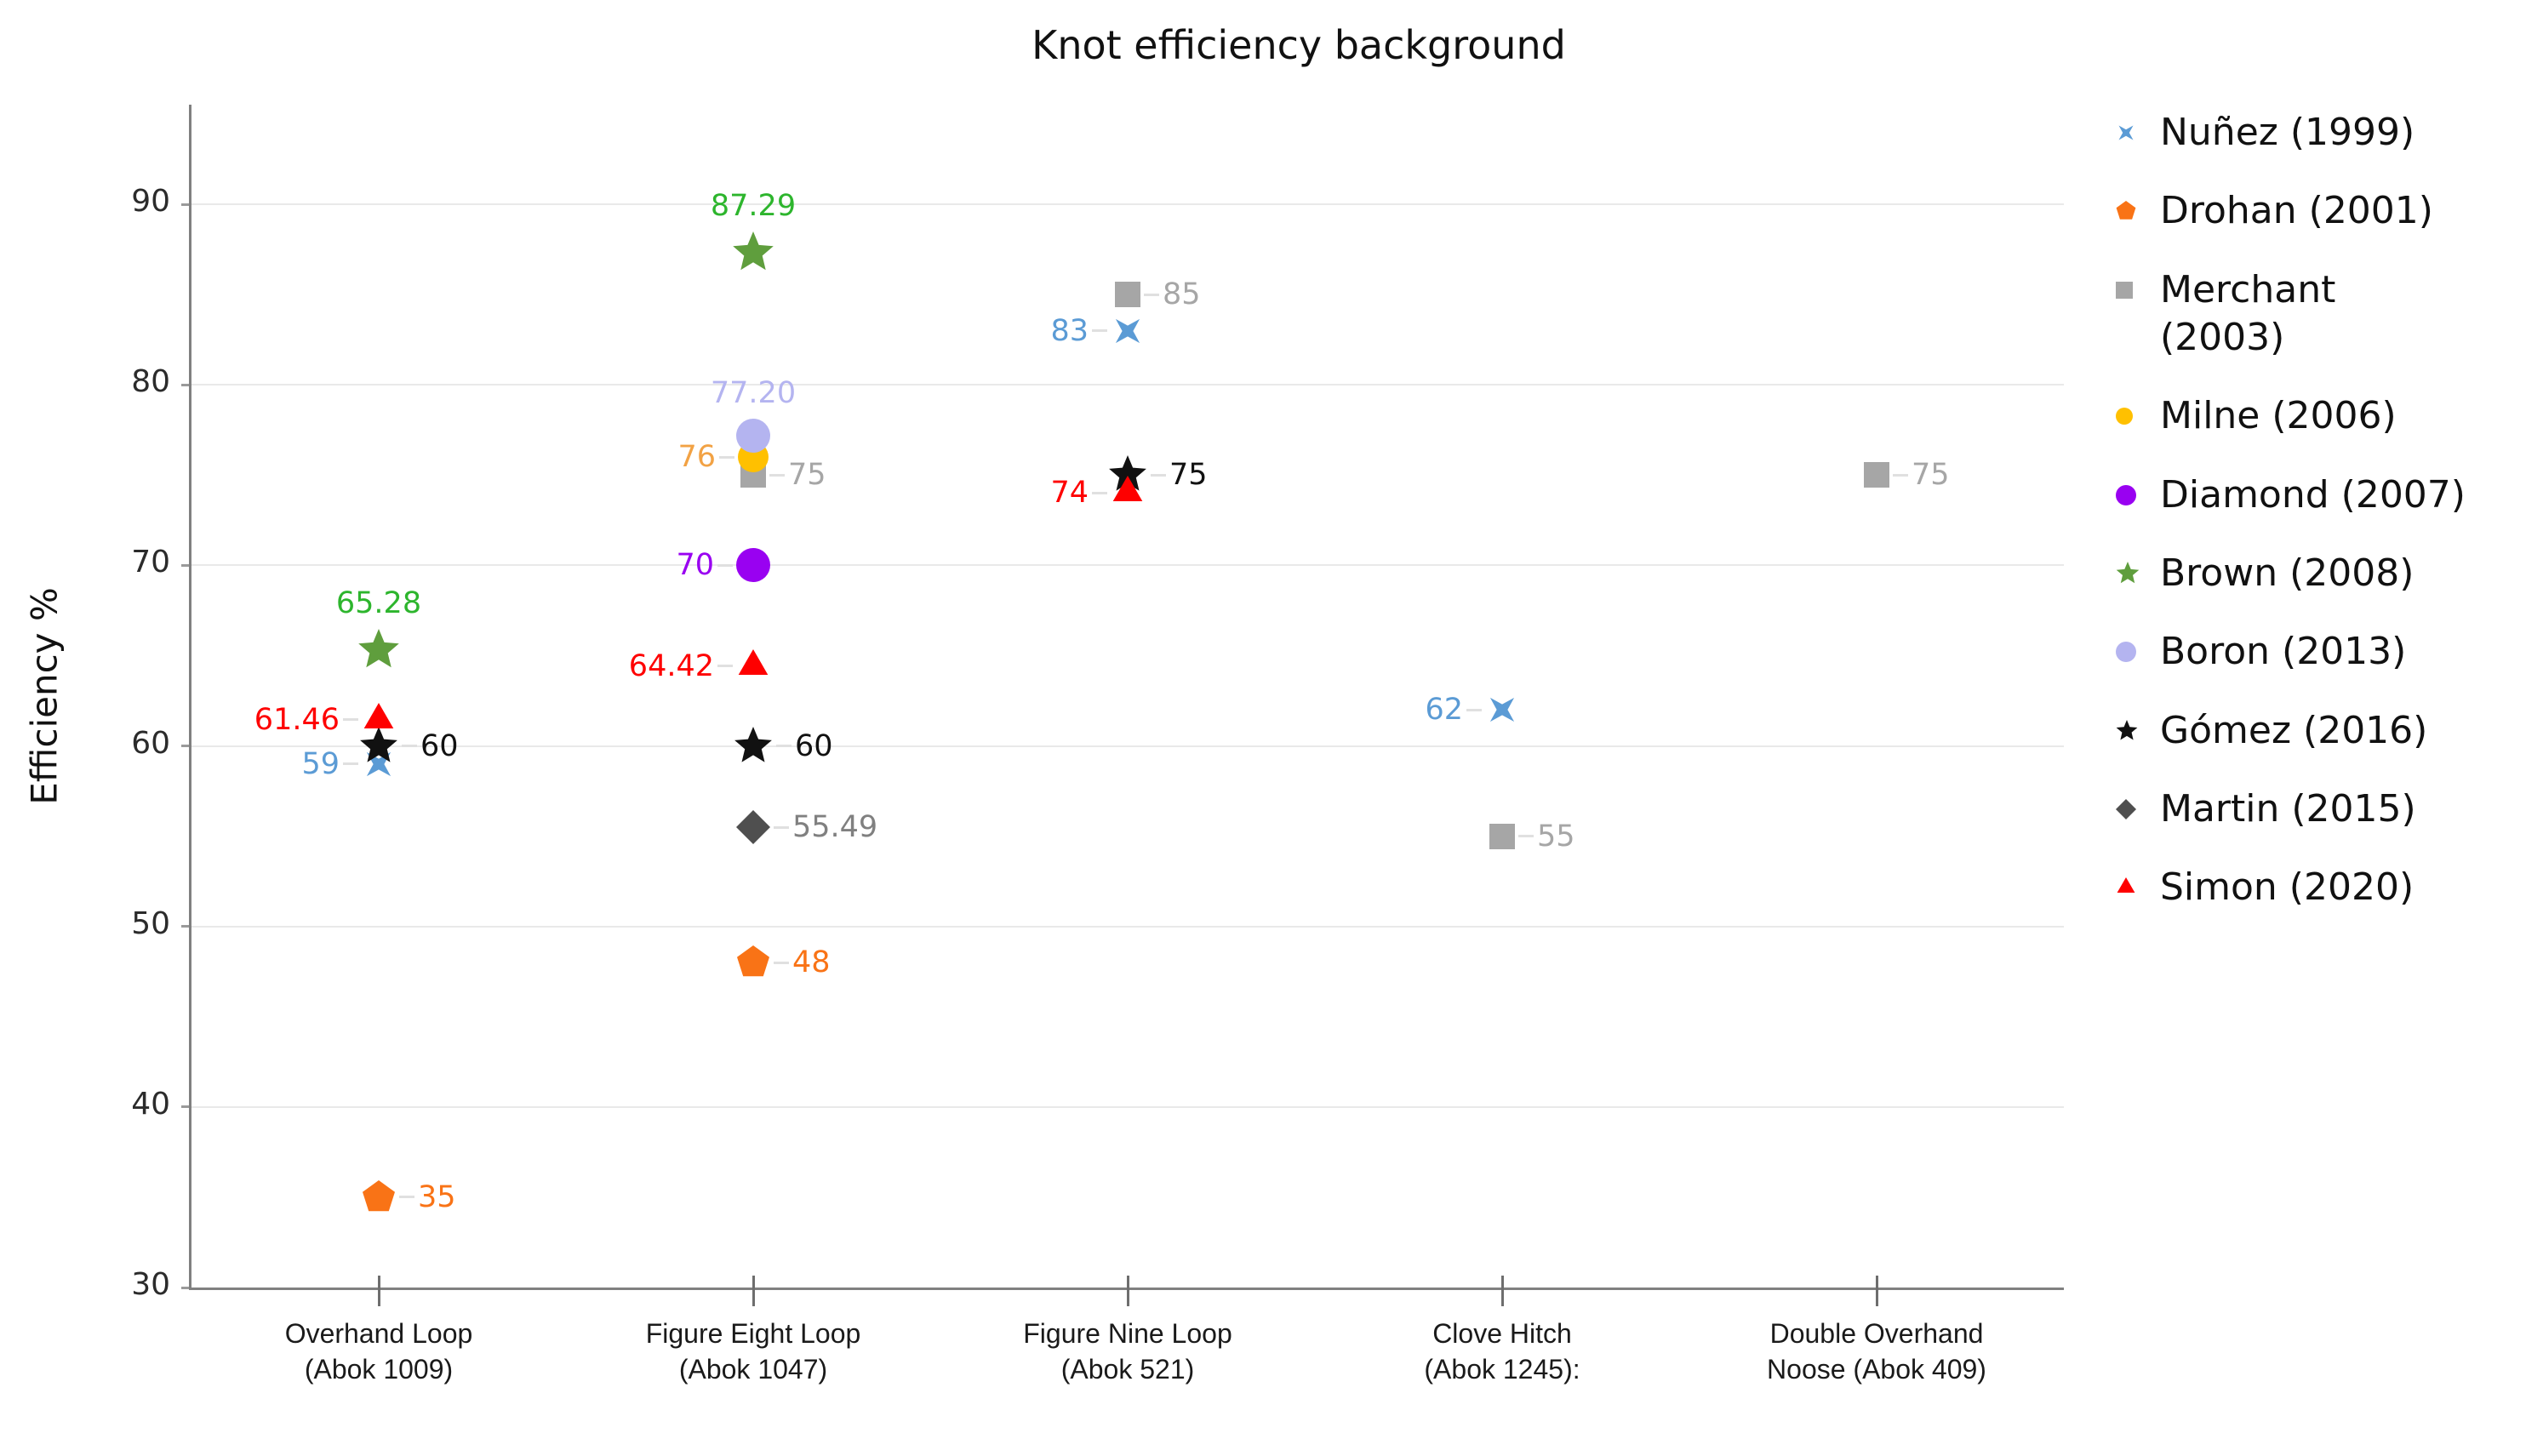  What do you see at coordinates (2248, 313) in the screenshot?
I see `legend-label: Merchant (2003)` at bounding box center [2248, 313].